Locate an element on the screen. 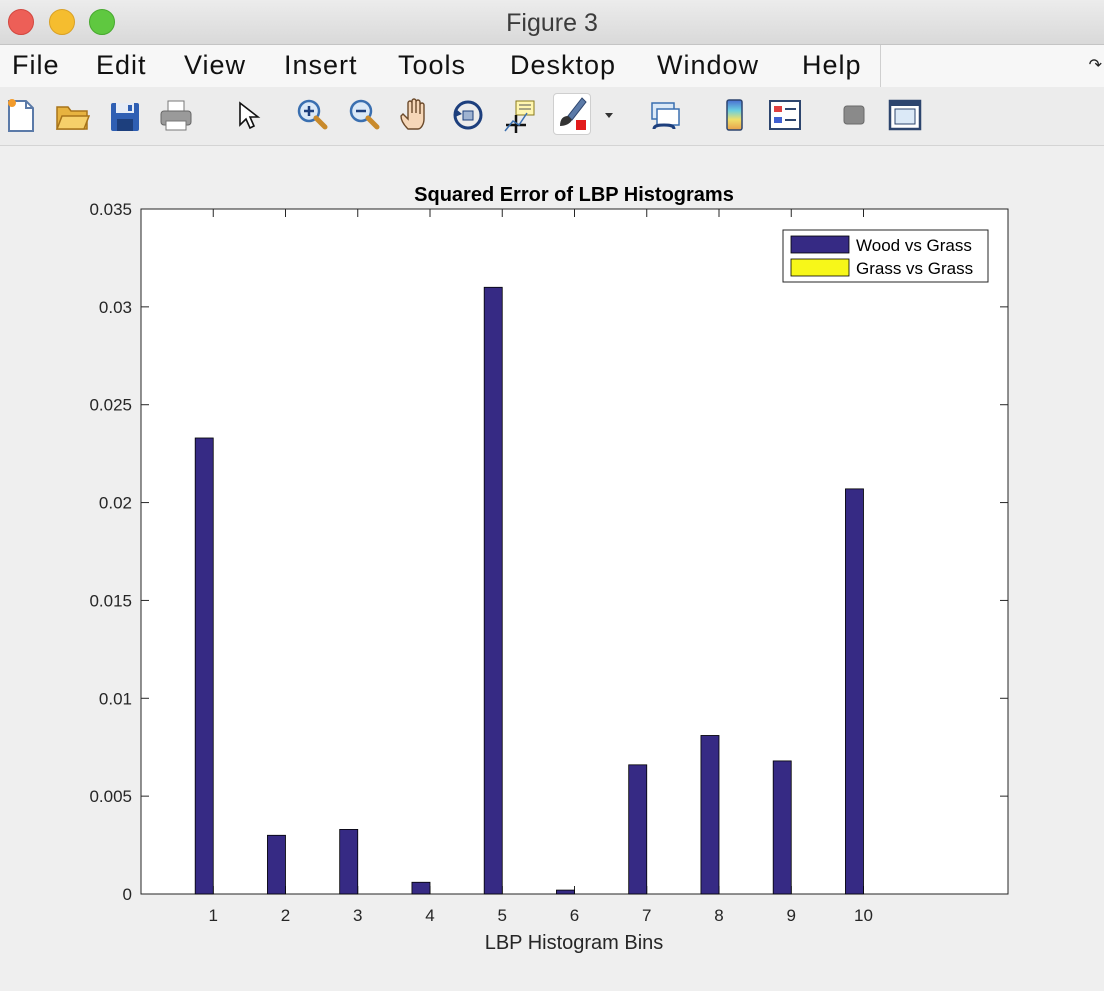  x-tick-label: 10 is located at coordinates (863, 915).